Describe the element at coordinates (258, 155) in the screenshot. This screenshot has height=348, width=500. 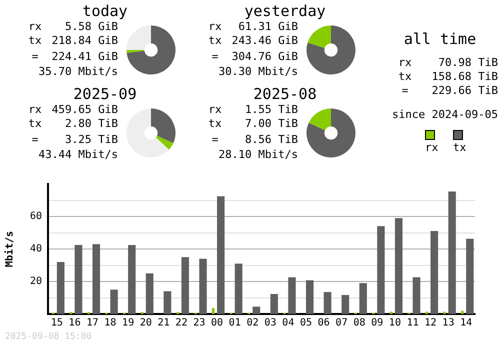
I see `text: 28.10 Mbit/s` at that location.